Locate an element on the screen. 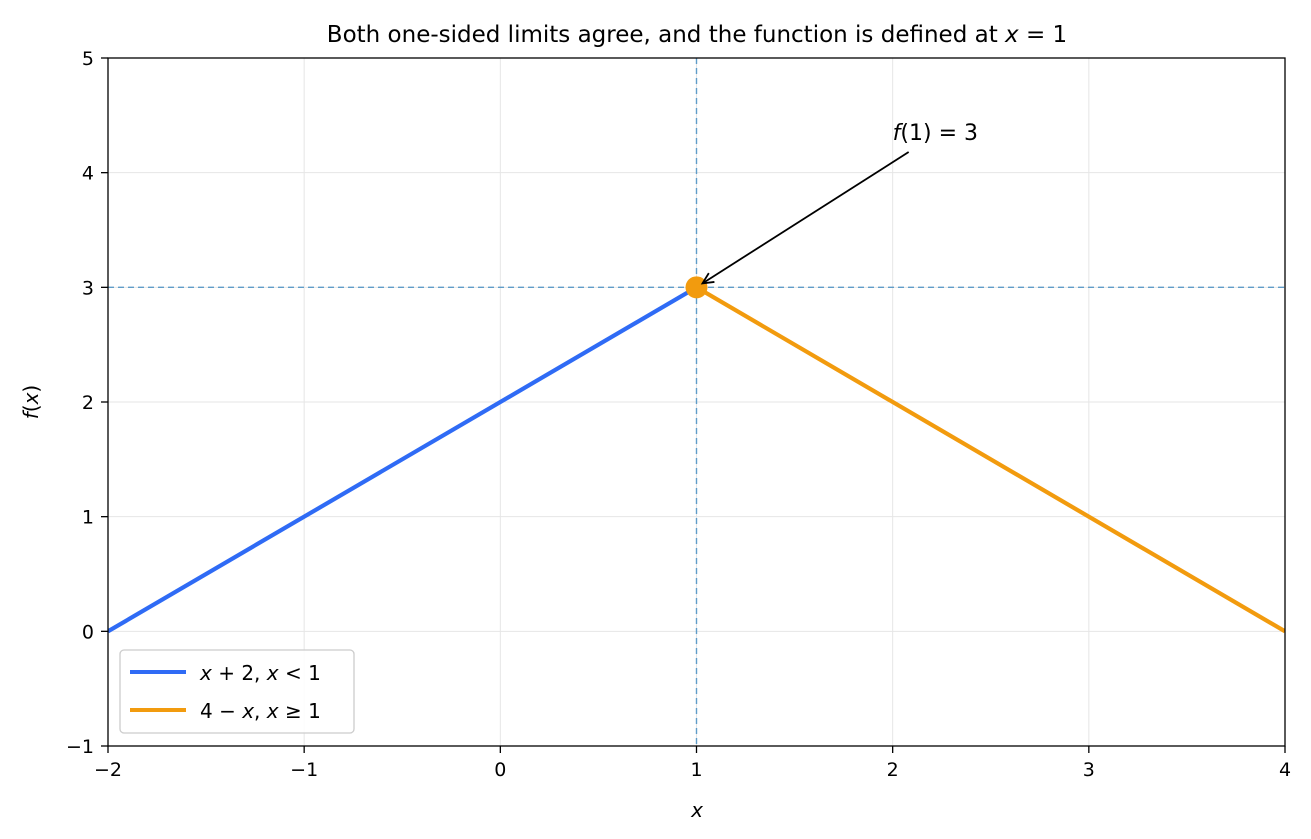 The height and width of the screenshot is (839, 1311). annotation-arrow is located at coordinates (806, 218).